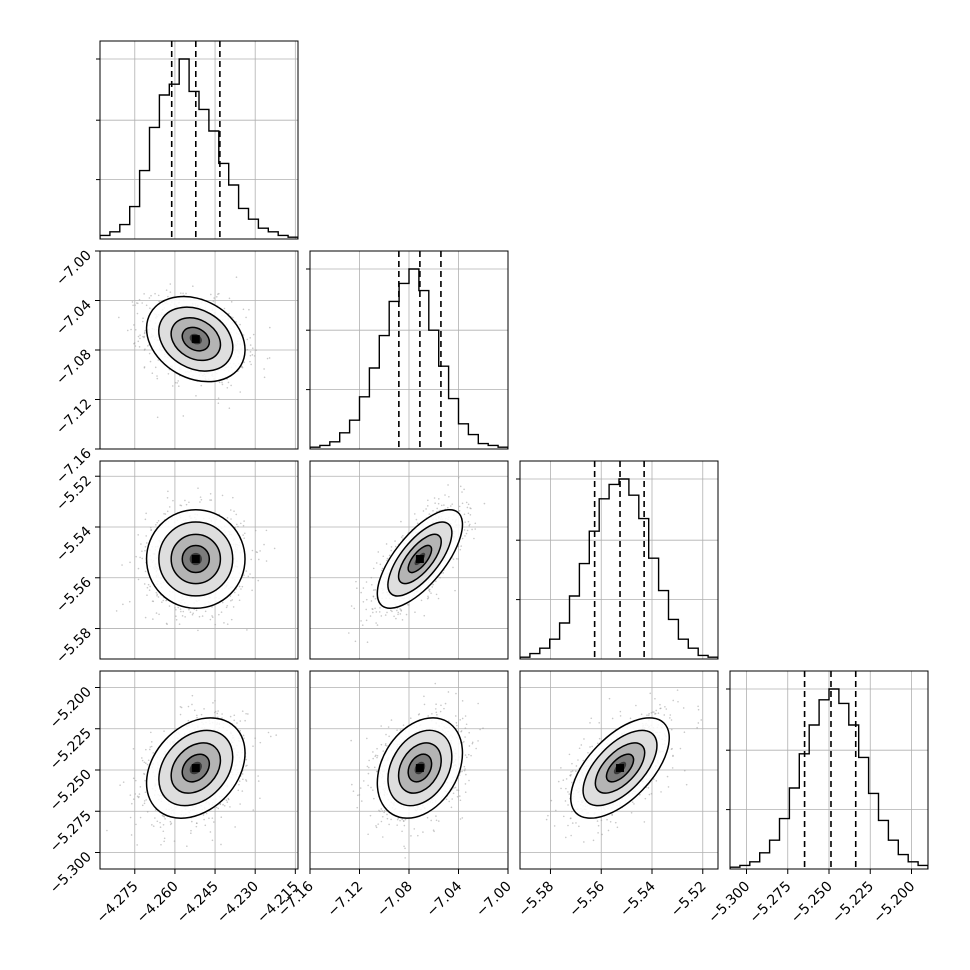 This screenshot has height=970, width=970. I want to click on density-peak, so click(195, 558).